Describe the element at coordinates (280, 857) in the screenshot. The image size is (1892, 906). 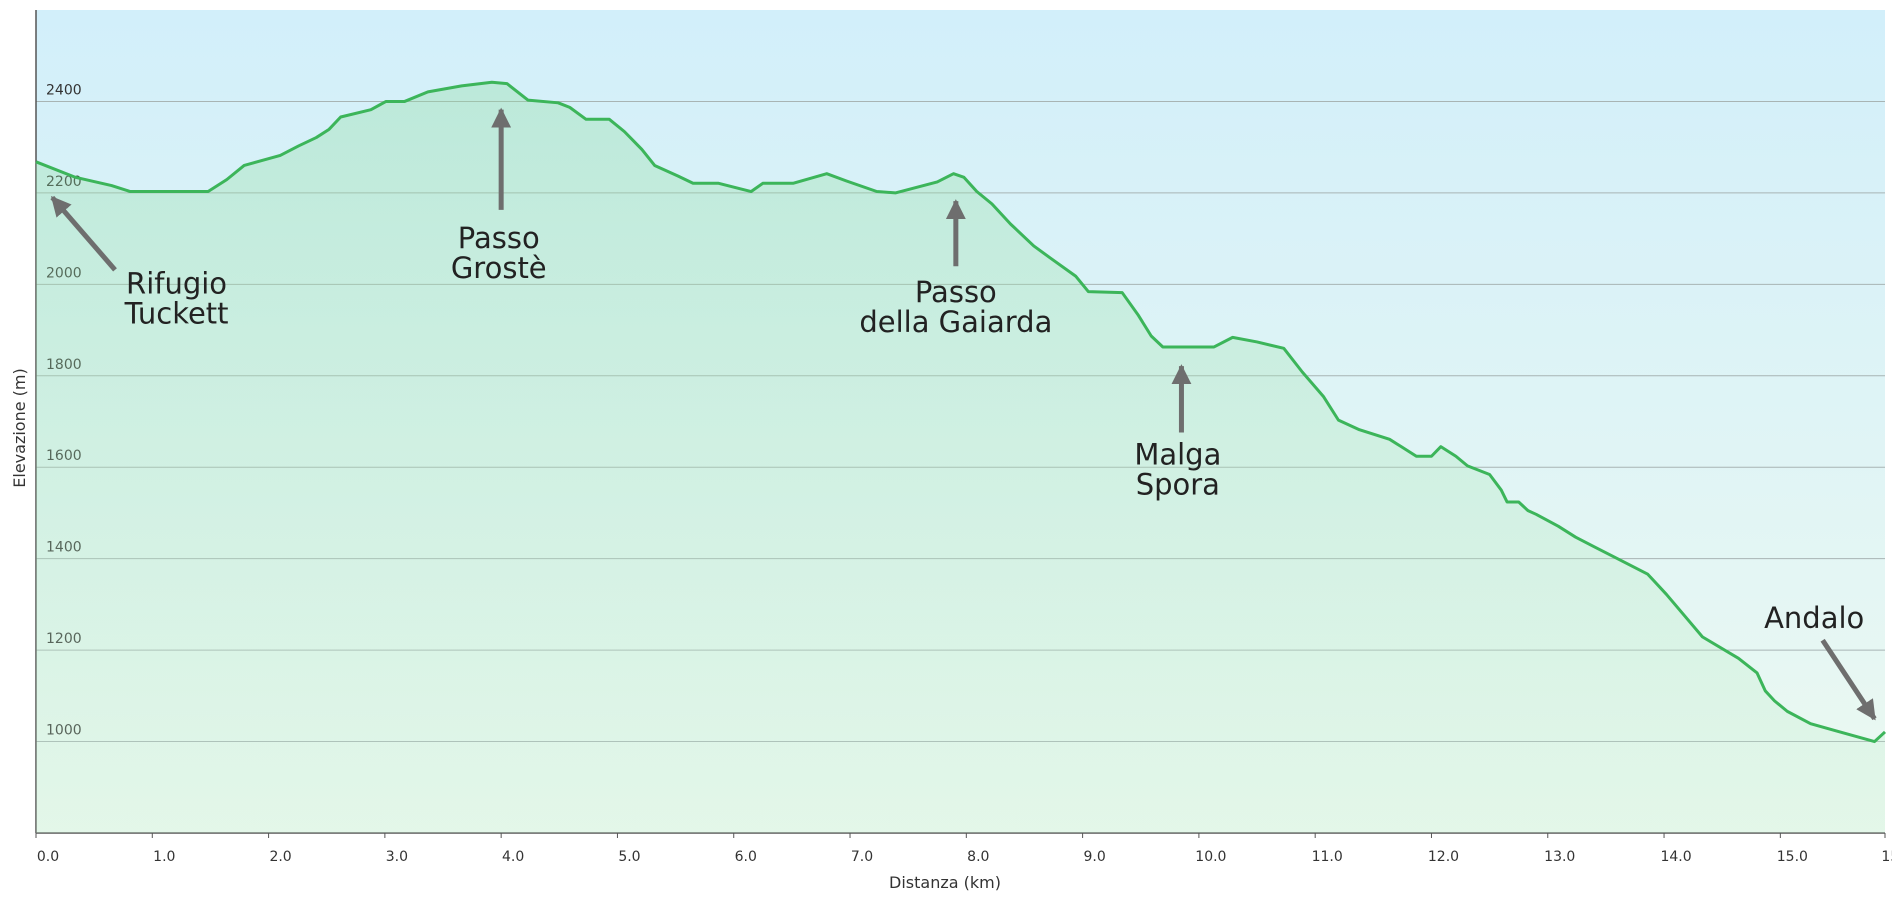
I see `x-tick-label: 2.0` at that location.